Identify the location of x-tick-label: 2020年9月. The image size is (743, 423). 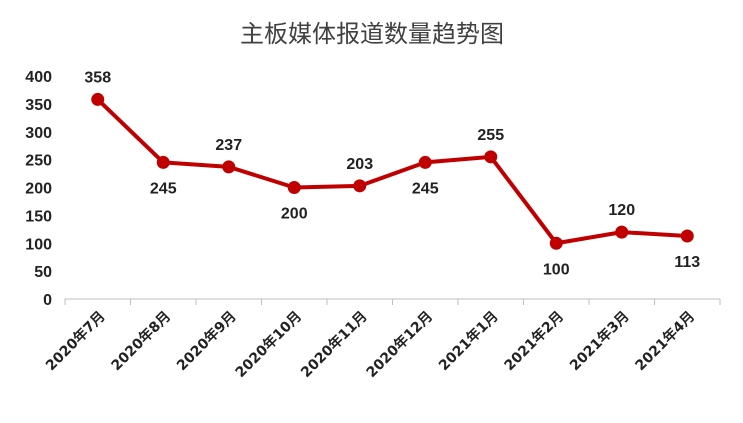
(206, 341).